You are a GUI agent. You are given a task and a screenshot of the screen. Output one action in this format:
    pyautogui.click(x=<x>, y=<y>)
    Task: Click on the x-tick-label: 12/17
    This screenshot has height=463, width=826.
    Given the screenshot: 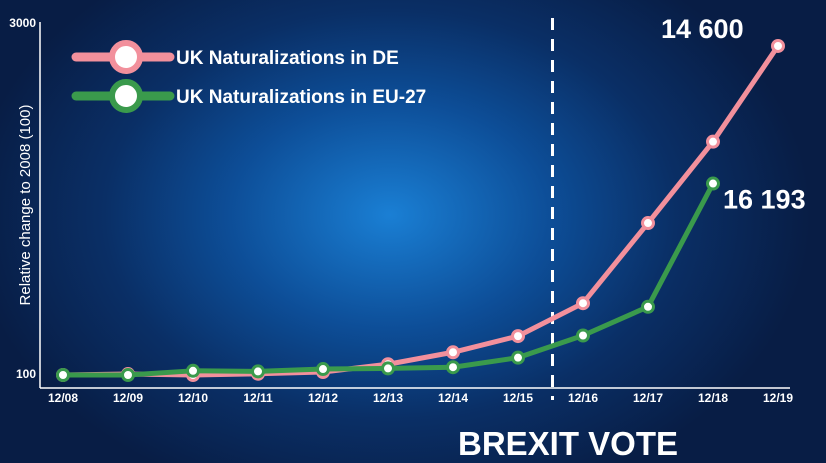 What is the action you would take?
    pyautogui.click(x=648, y=398)
    